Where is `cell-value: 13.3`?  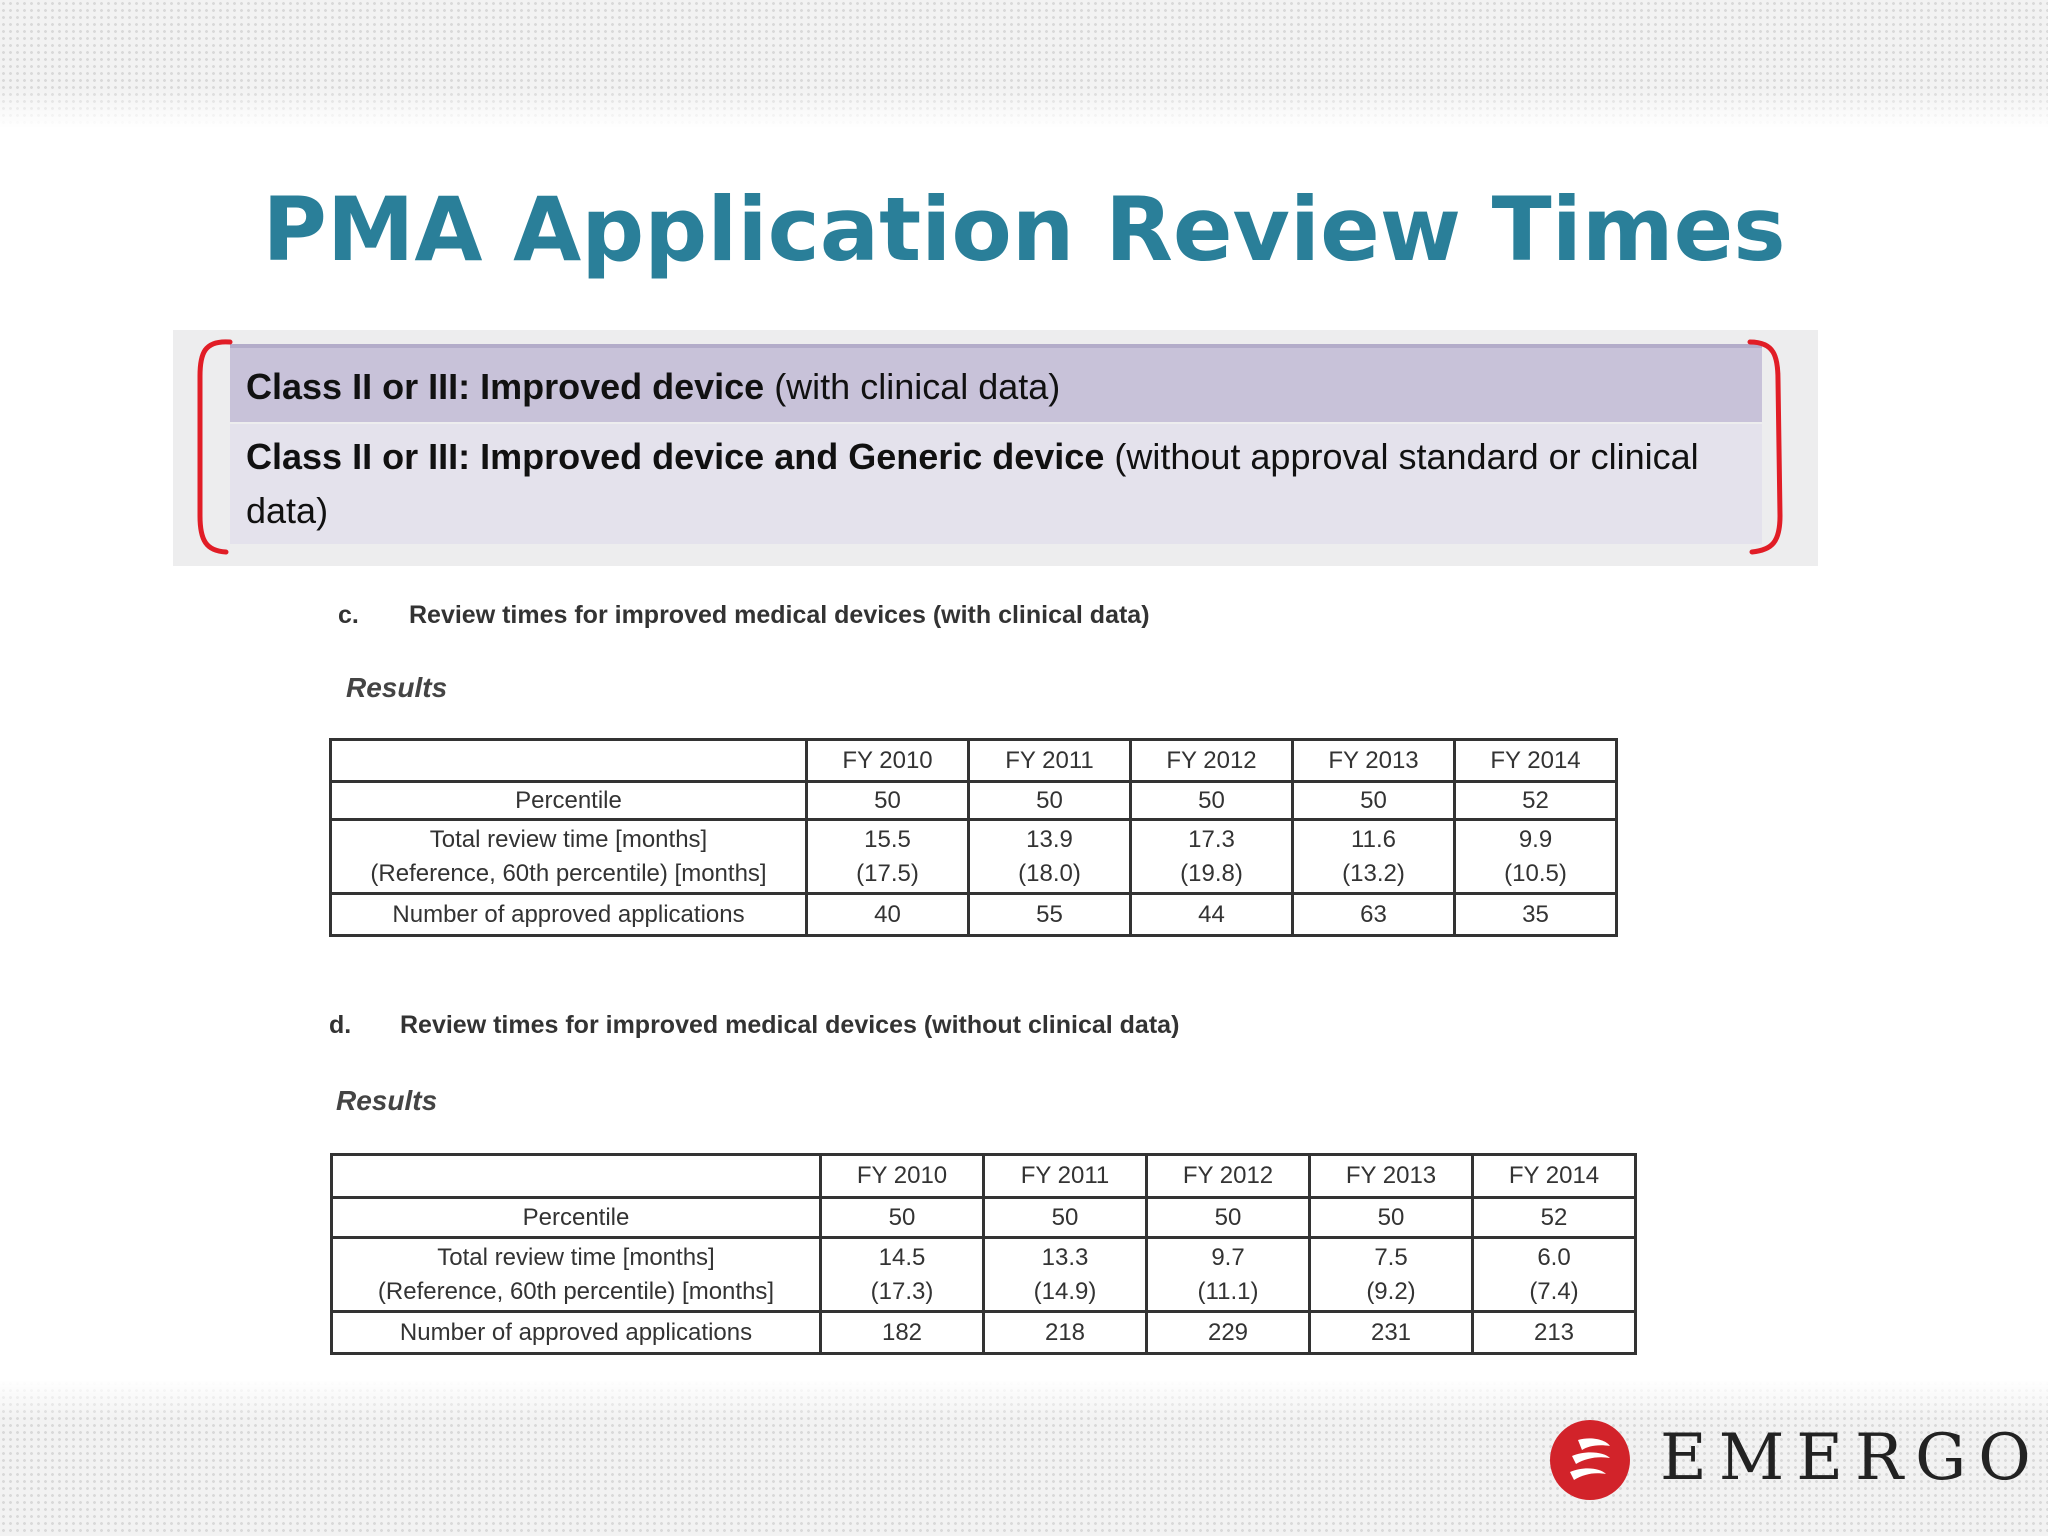
cell-value: 13.3 is located at coordinates (1065, 1257).